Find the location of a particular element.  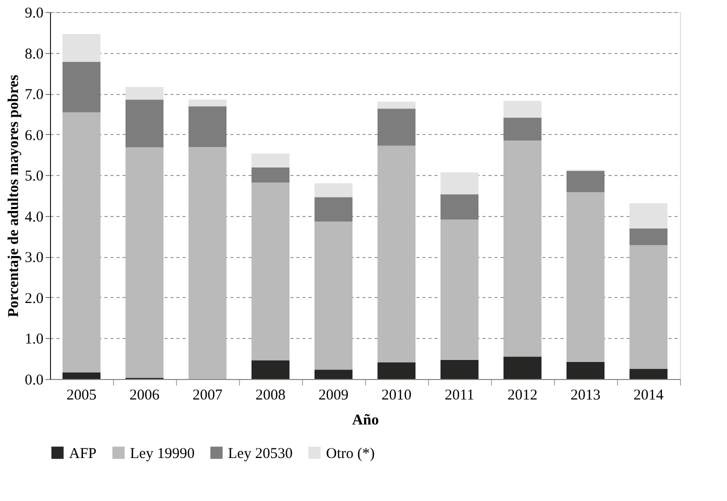

x-tick-label: 2007 is located at coordinates (207, 396).